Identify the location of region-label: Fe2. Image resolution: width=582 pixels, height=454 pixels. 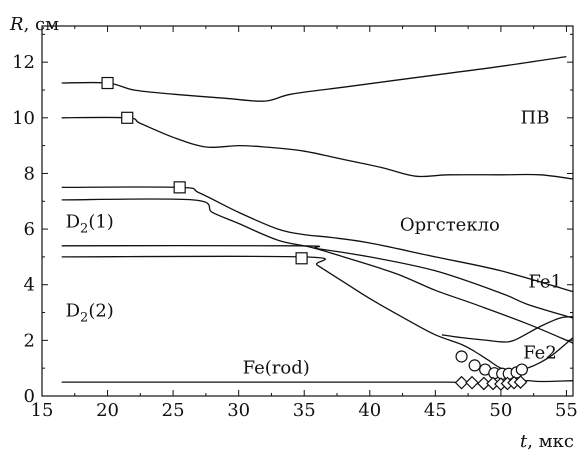
(540, 352).